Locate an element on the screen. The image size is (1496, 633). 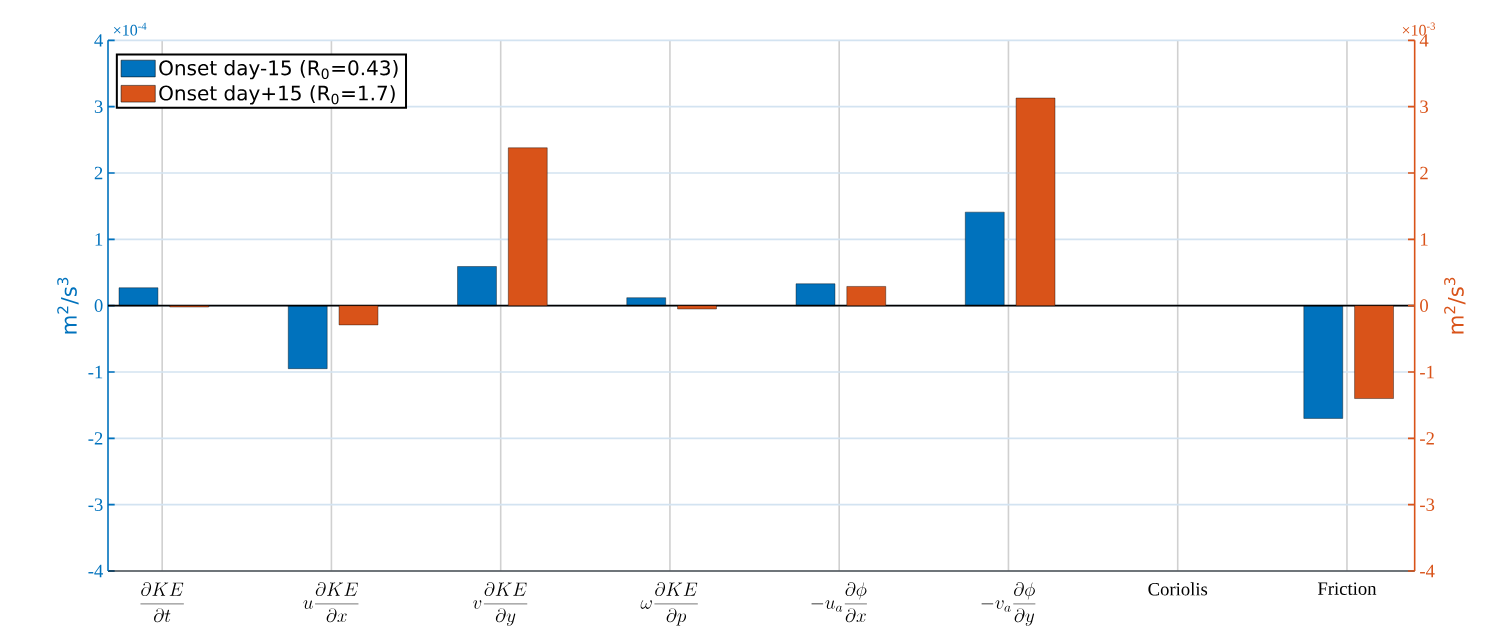
y2-tick-label: 3 is located at coordinates (1424, 106).